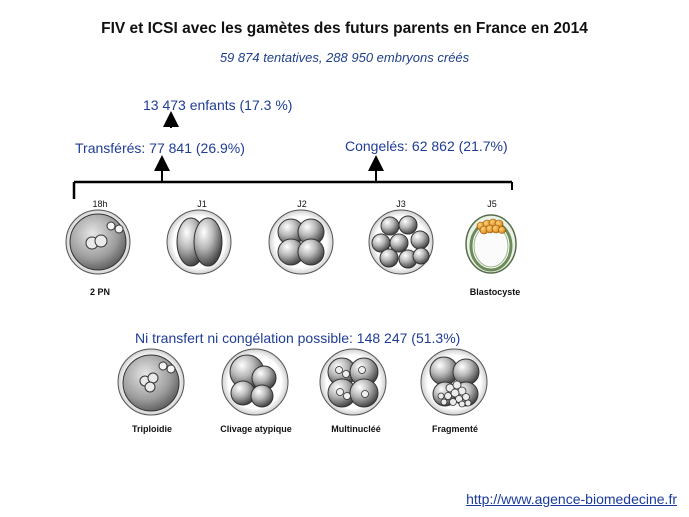  What do you see at coordinates (353, 382) in the screenshot?
I see `embryo-multinuclee-icon` at bounding box center [353, 382].